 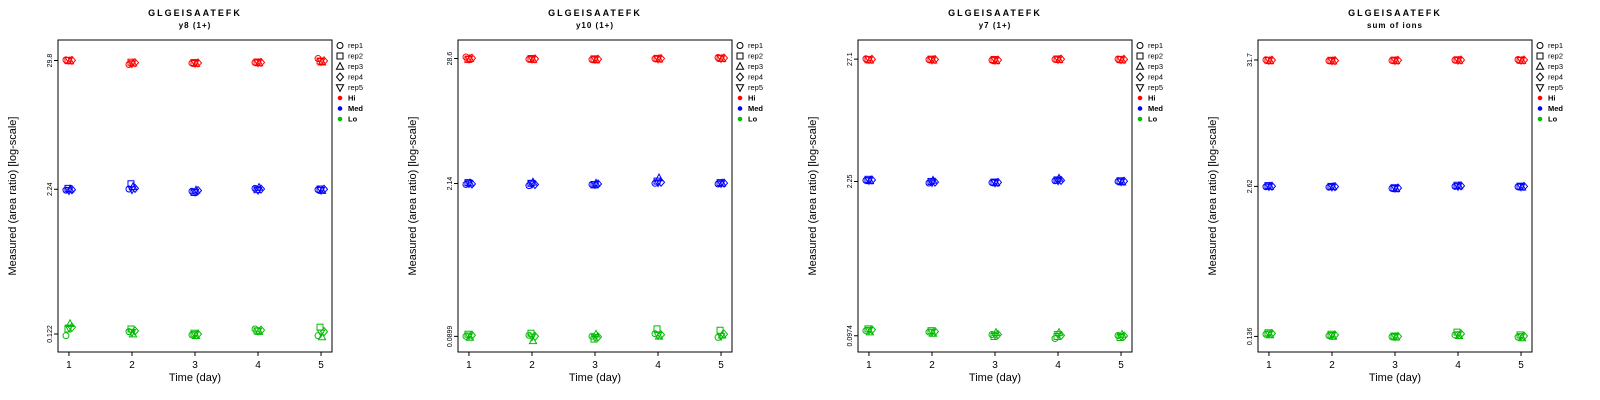 I want to click on chart-subtitle: y7 (1+), so click(x=995, y=25).